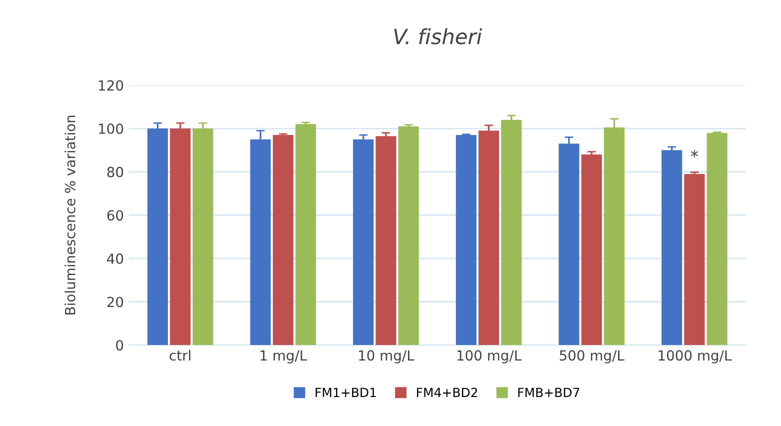  What do you see at coordinates (489, 357) in the screenshot?
I see `x-tick-label: 100 mg/L` at bounding box center [489, 357].